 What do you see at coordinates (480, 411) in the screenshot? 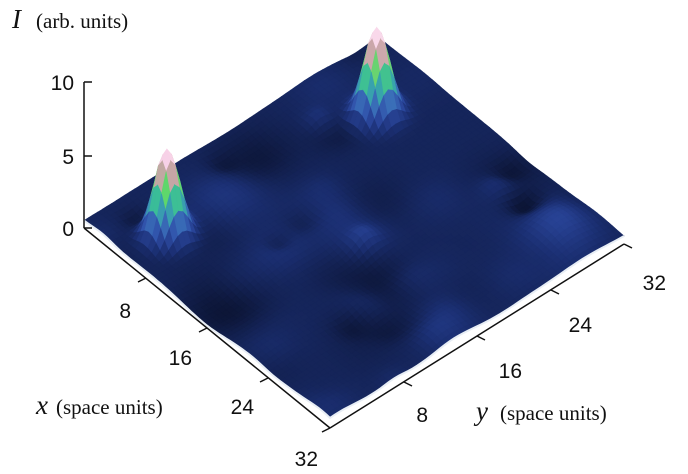
I see `y-axis-symbol: y` at bounding box center [480, 411].